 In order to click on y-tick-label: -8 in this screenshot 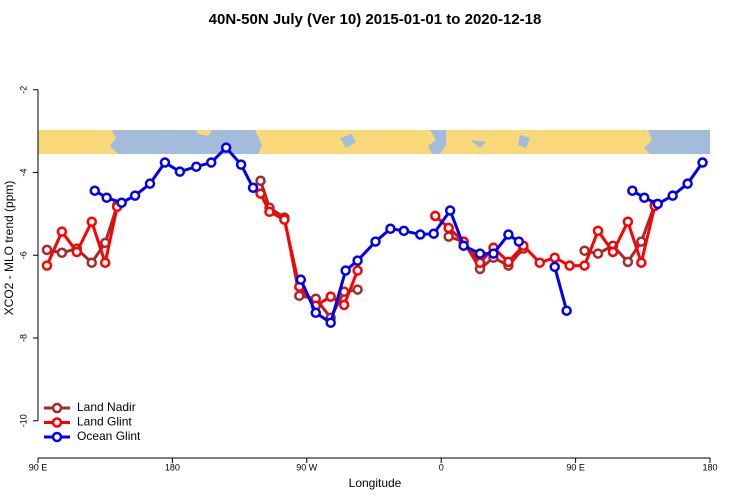, I will do `click(23, 338)`.